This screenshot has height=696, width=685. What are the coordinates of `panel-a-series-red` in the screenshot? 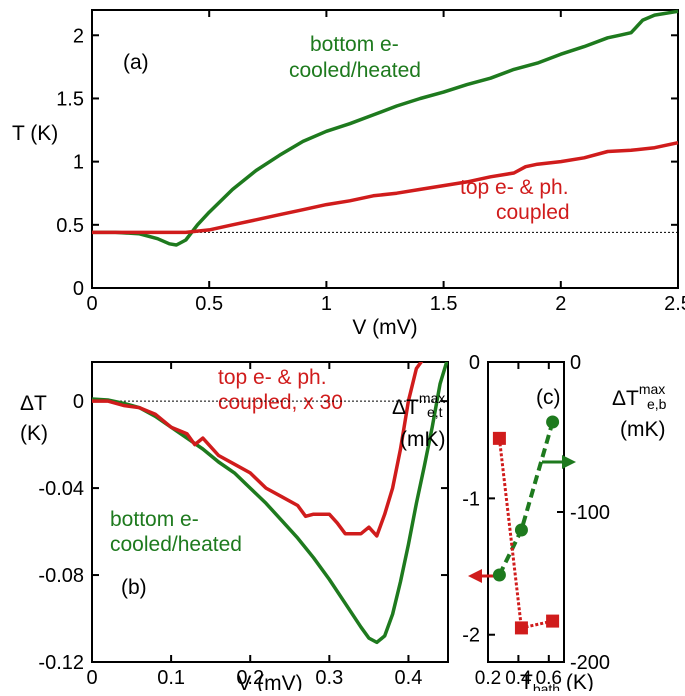 It's located at (385, 187).